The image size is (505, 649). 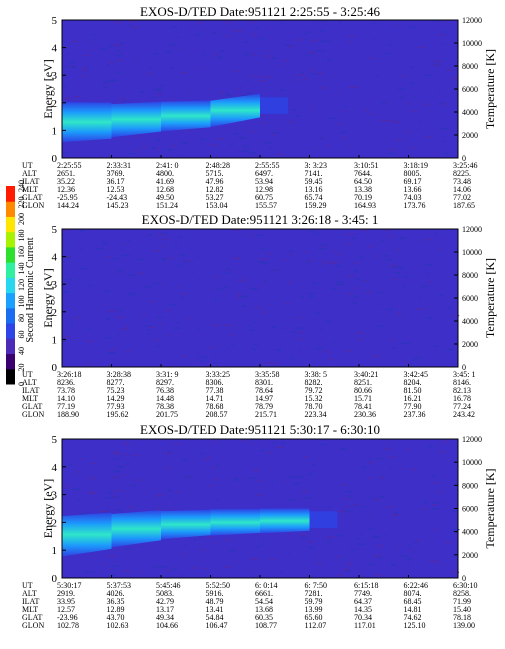 What do you see at coordinates (415, 414) in the screenshot?
I see `table-cell: 237.36` at bounding box center [415, 414].